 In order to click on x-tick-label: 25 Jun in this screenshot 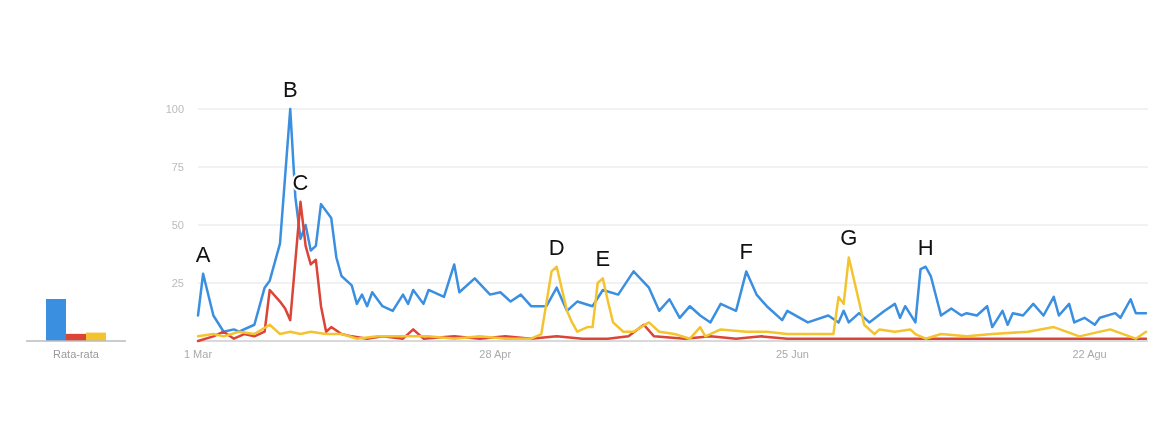, I will do `click(792, 354)`.